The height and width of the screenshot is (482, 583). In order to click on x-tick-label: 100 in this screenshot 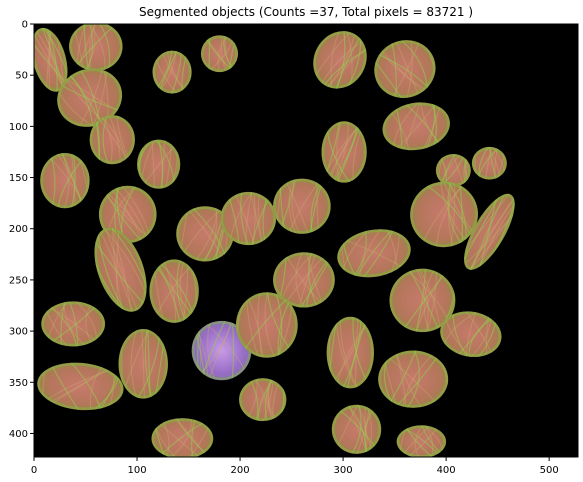, I will do `click(136, 470)`.